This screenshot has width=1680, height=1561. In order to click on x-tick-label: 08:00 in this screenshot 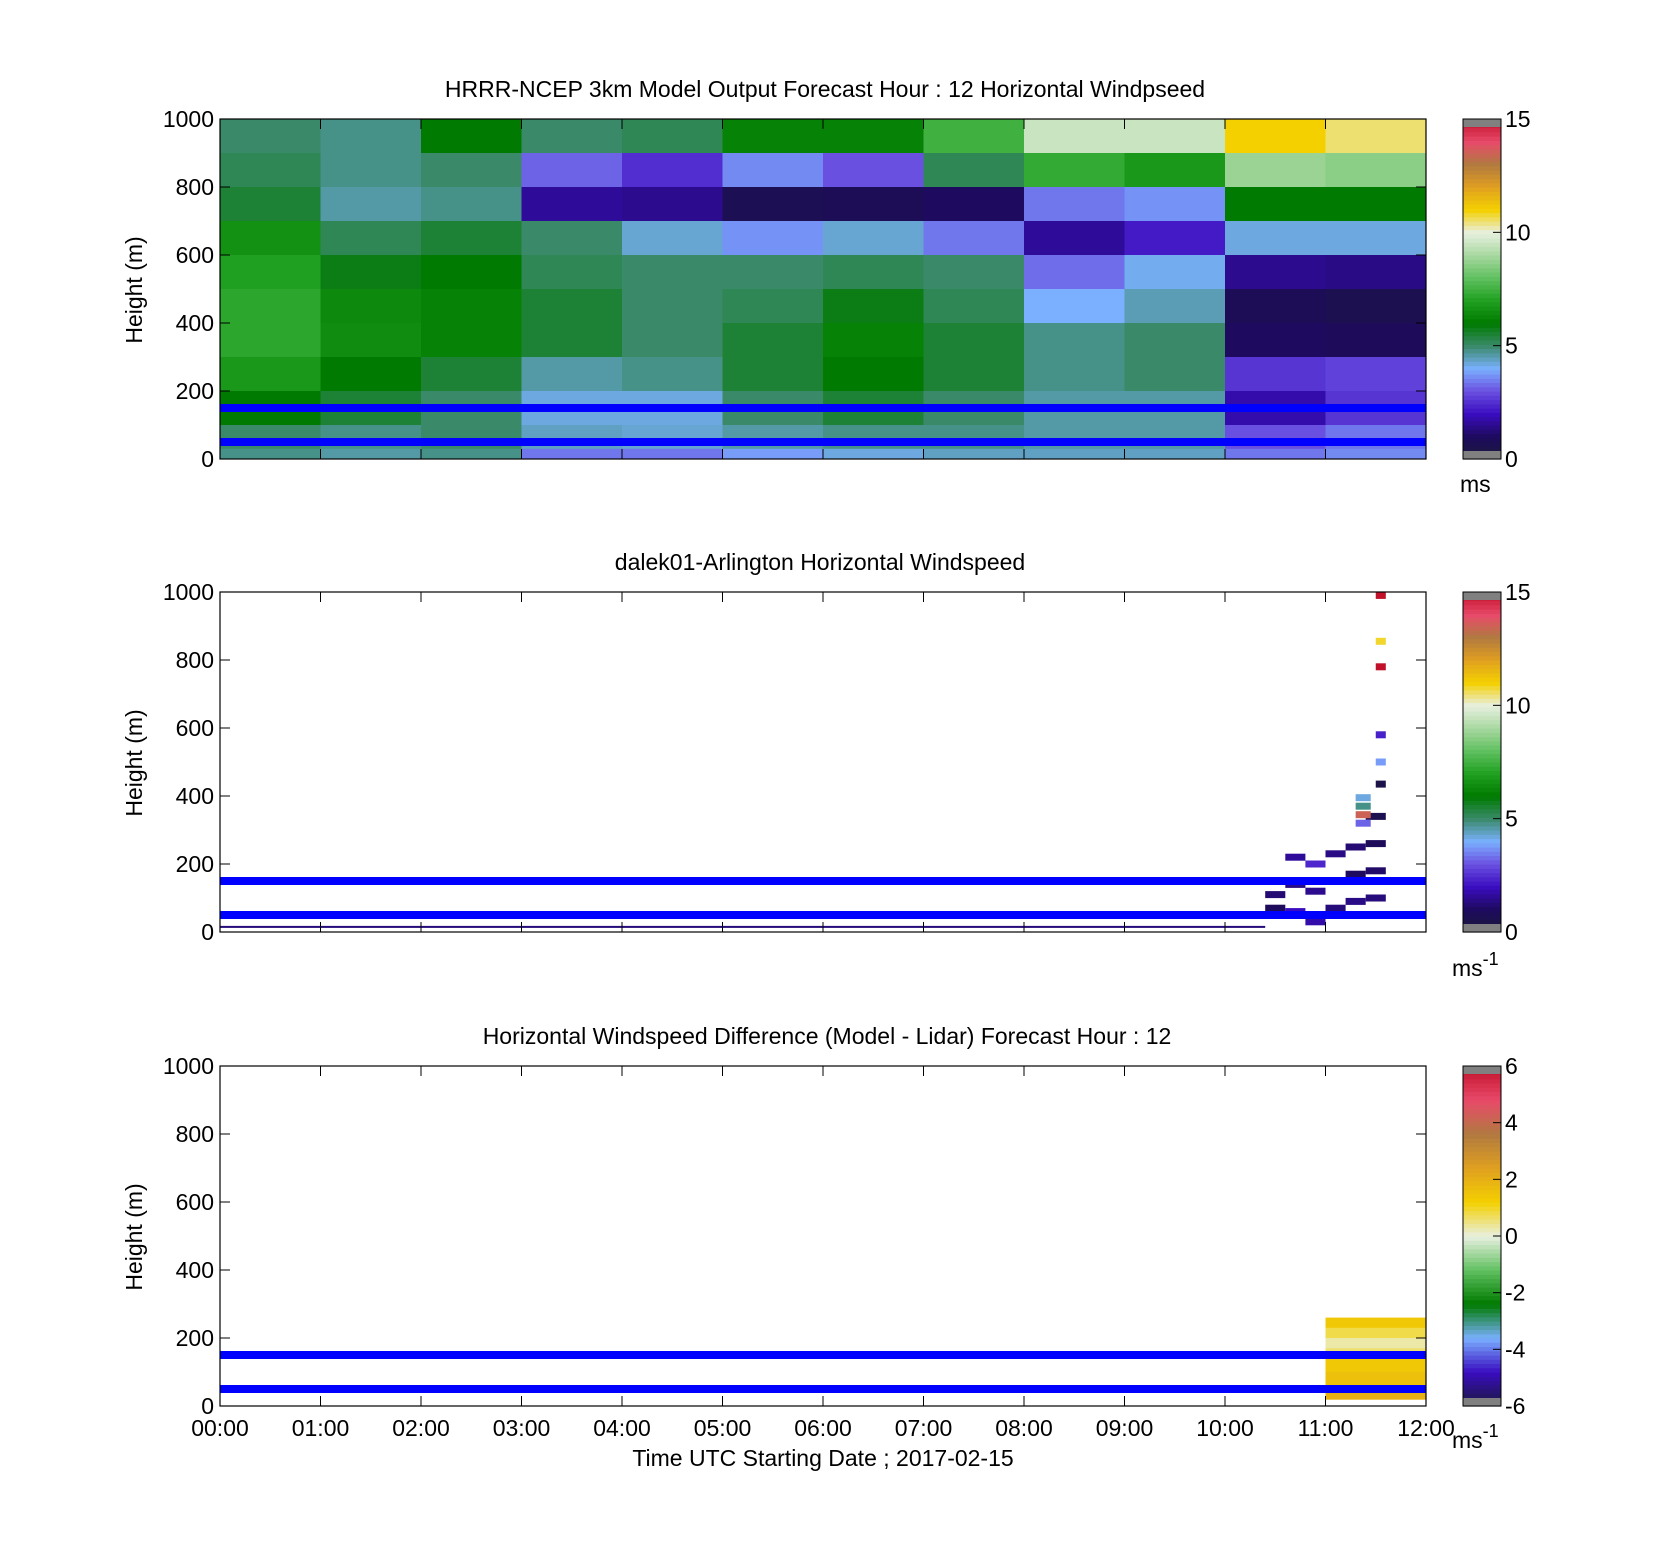, I will do `click(1024, 1428)`.